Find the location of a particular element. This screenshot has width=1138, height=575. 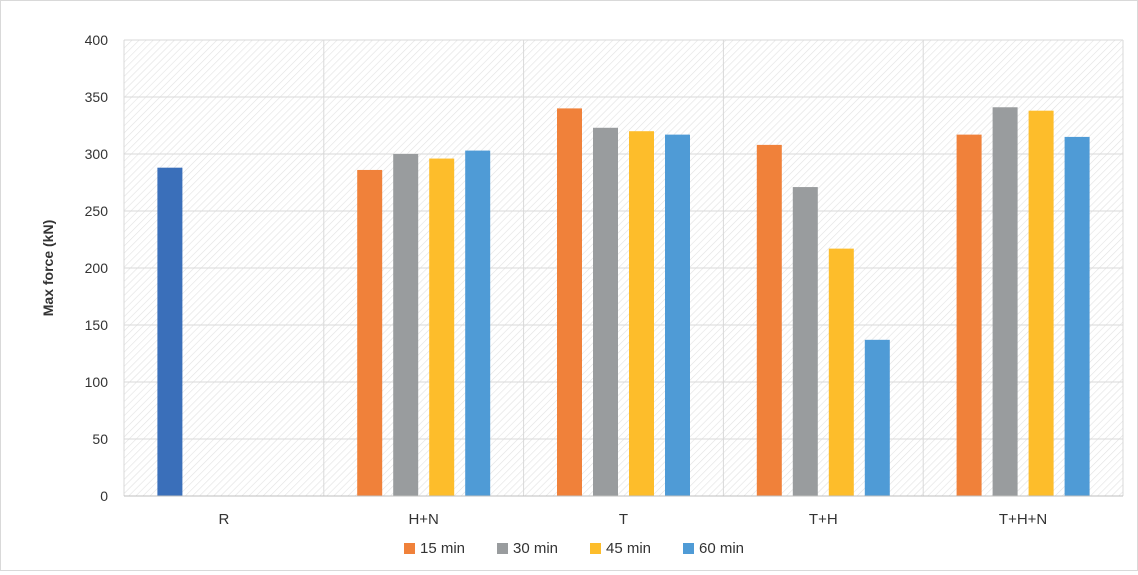

y-tick-label: 350 is located at coordinates (97, 97).